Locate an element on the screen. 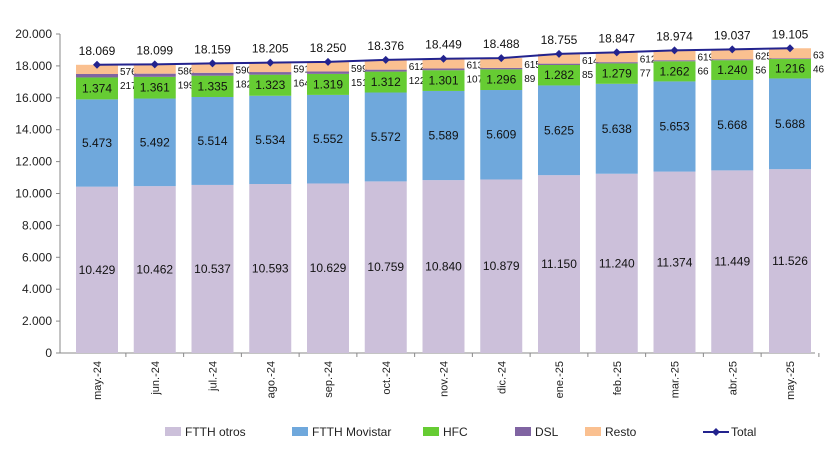 The image size is (824, 473). data-label: 11.449 is located at coordinates (732, 262).